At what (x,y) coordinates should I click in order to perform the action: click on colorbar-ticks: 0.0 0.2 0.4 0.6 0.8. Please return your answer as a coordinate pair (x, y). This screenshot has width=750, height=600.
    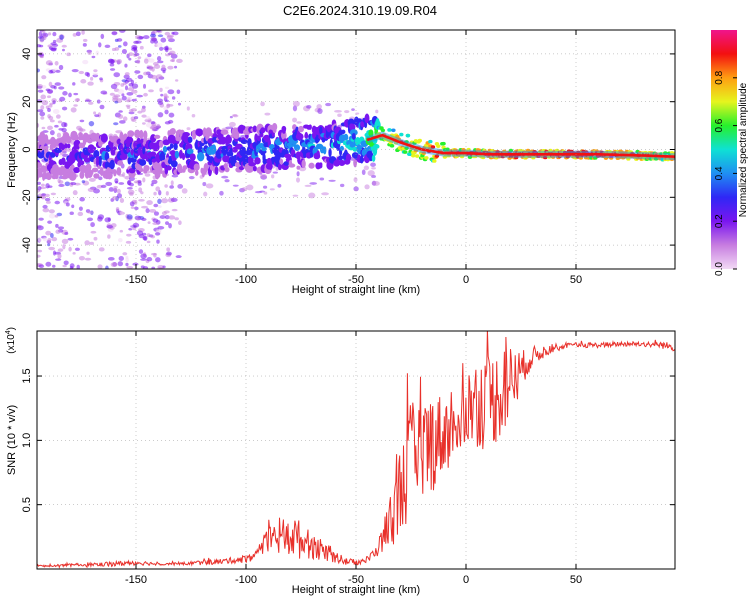
    Looking at the image, I should click on (725, 173).